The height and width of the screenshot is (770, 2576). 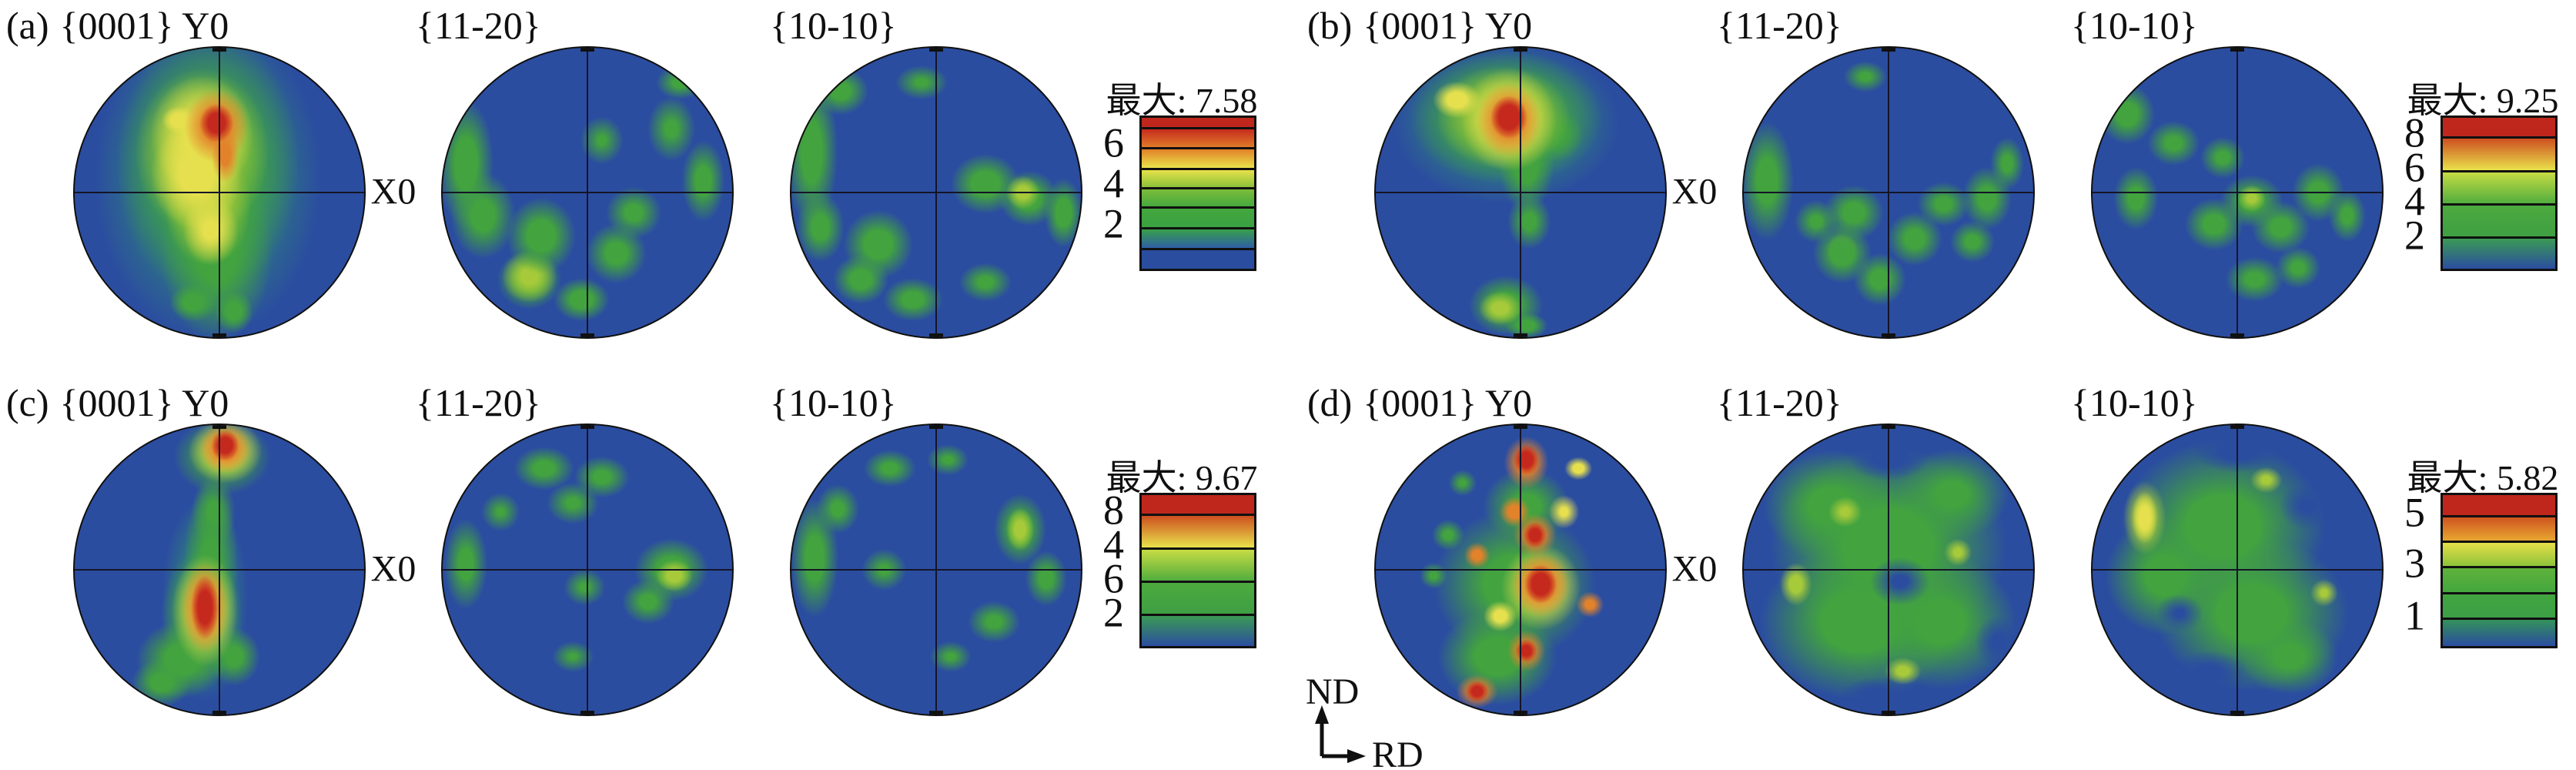 What do you see at coordinates (2414, 512) in the screenshot?
I see `colorbar-tick-label: 5` at bounding box center [2414, 512].